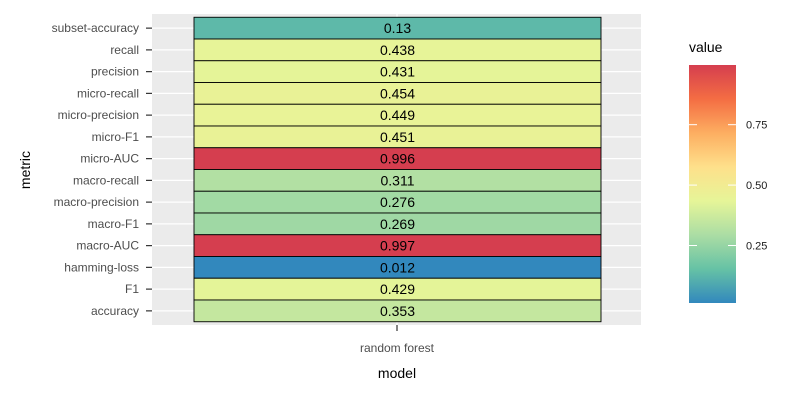 This screenshot has width=800, height=400. I want to click on y-tick-label-micro-precision: micro-precision, so click(98, 115).